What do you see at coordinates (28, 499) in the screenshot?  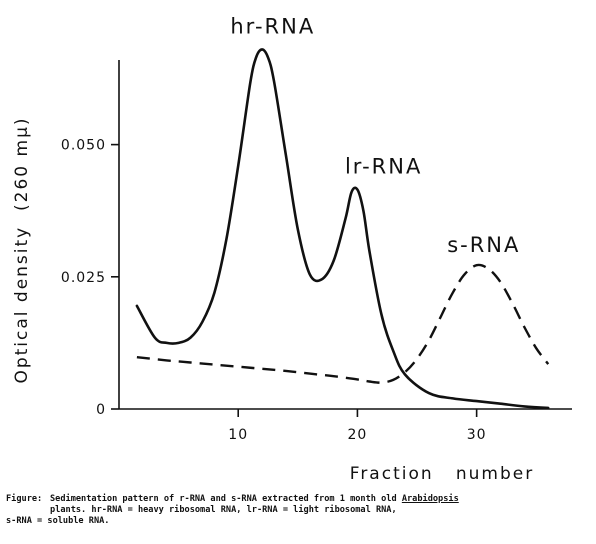 I see `caption-prefix: Figure:` at bounding box center [28, 499].